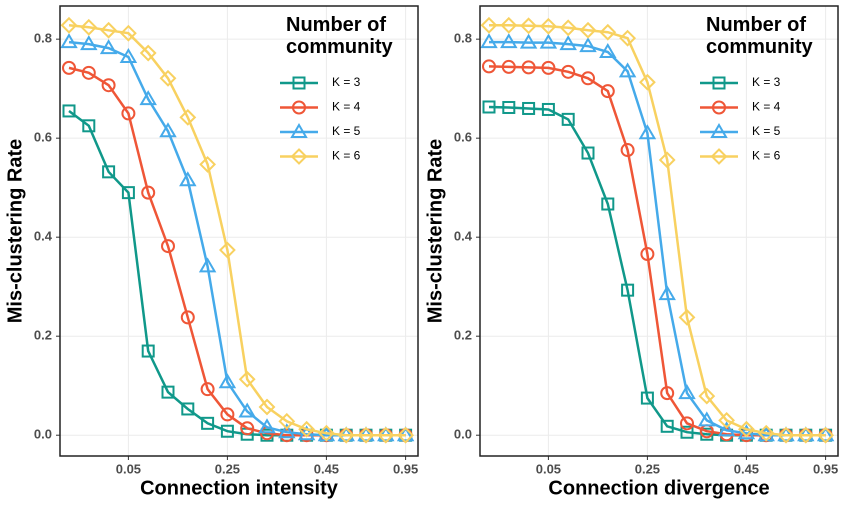 The image size is (844, 507). What do you see at coordinates (405, 468) in the screenshot?
I see `x-tick-label: 0.95` at bounding box center [405, 468].